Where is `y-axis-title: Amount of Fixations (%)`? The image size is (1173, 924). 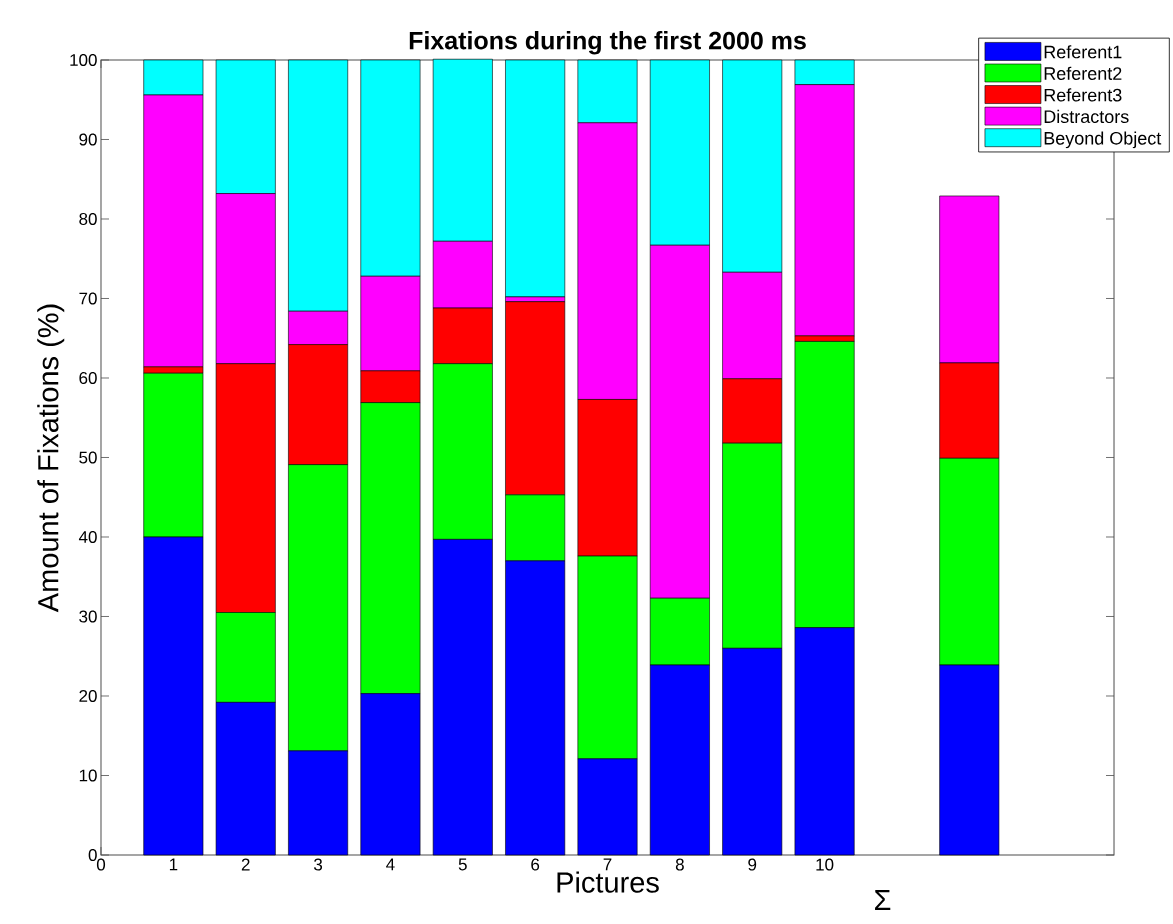 y-axis-title: Amount of Fixations (%) is located at coordinates (51, 458).